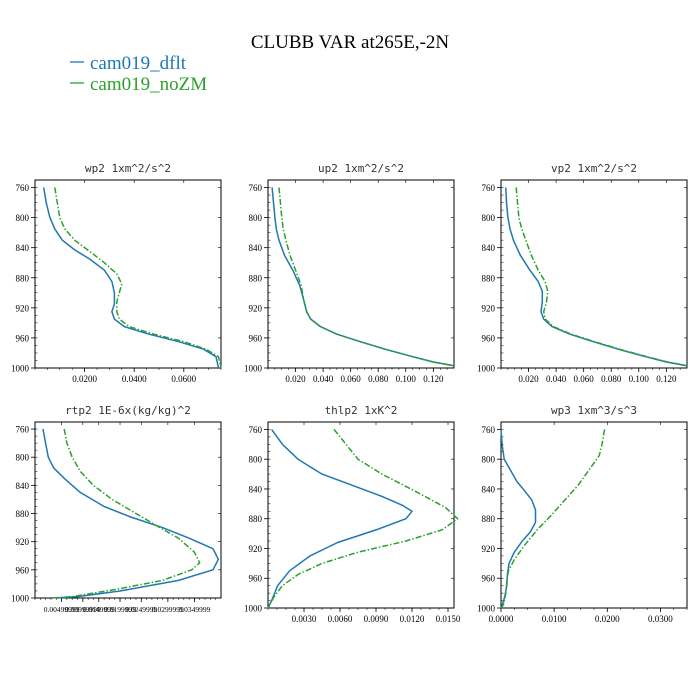 This screenshot has width=700, height=700. Describe the element at coordinates (120, 609) in the screenshot. I see `x-tick-label: 0.0199999` at that location.